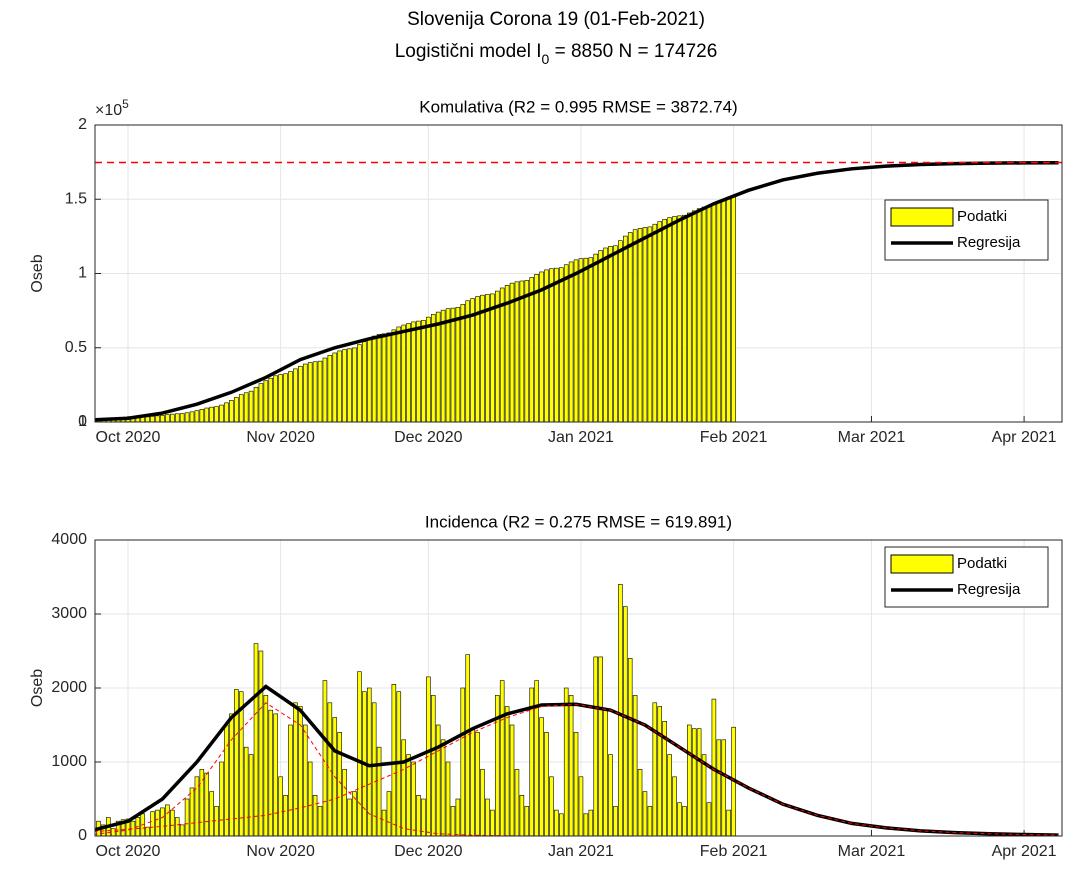  What do you see at coordinates (82, 273) in the screenshot?
I see `y-tick-label: 1` at bounding box center [82, 273].